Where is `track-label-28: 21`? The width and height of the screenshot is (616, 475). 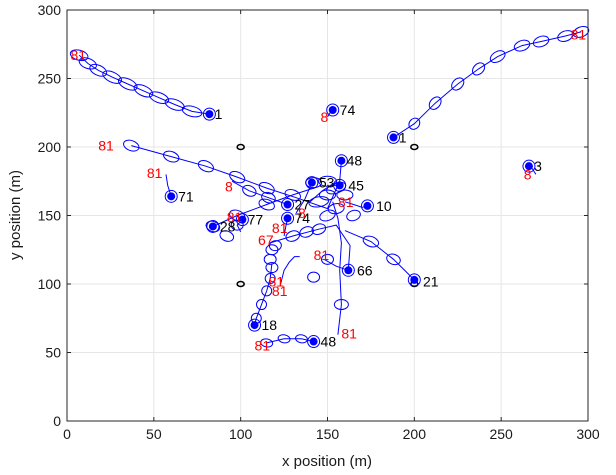
track-label-28: 21 is located at coordinates (431, 281).